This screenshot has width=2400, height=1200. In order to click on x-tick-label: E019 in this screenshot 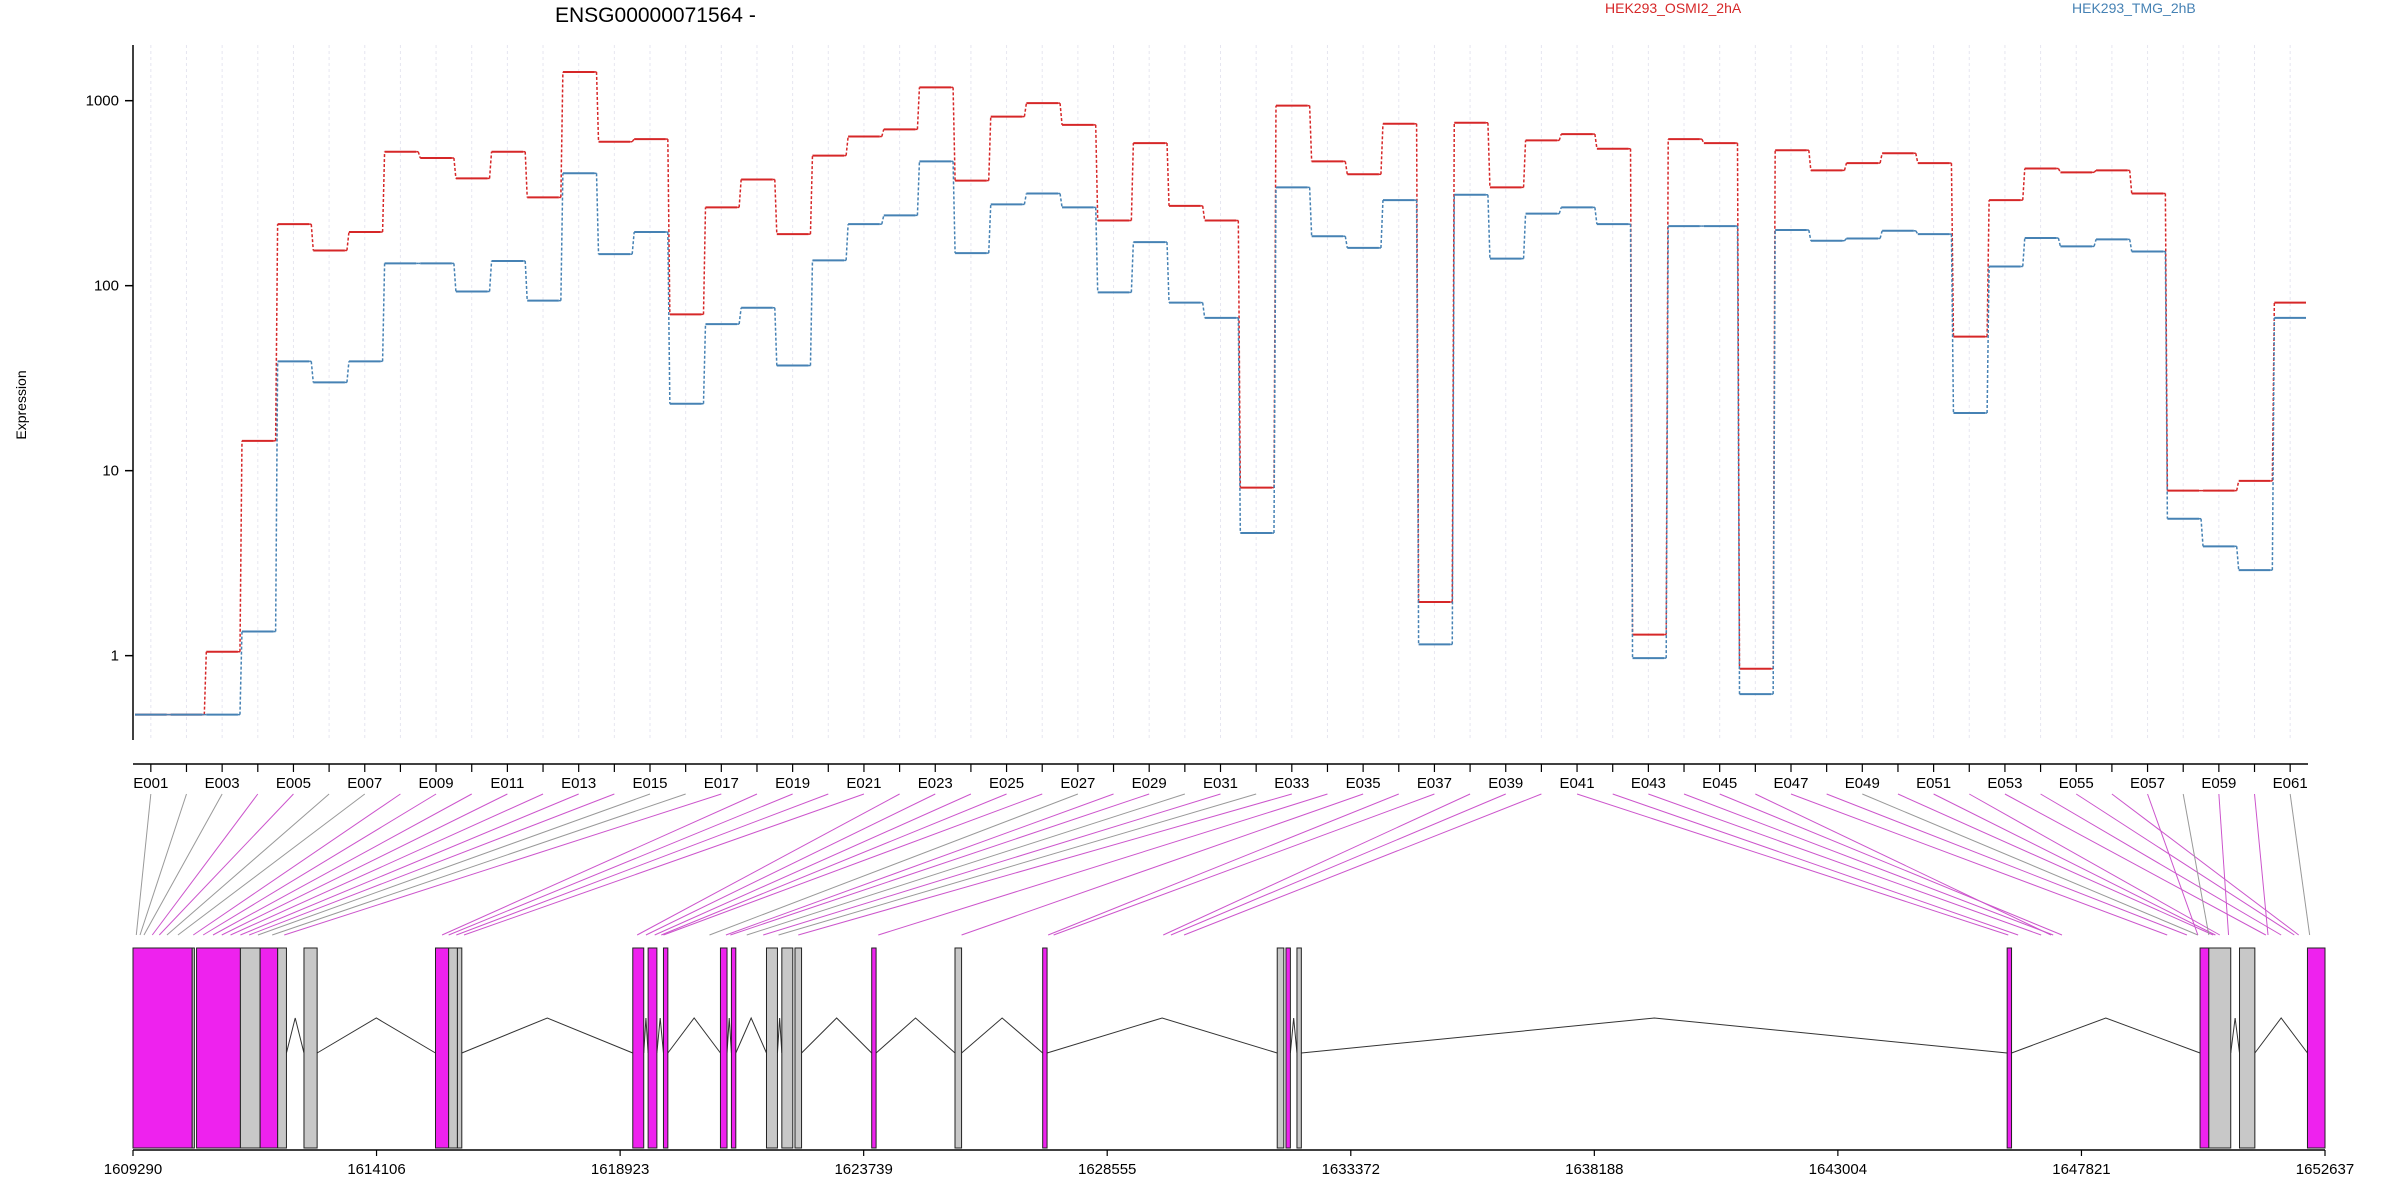, I will do `click(792, 783)`.